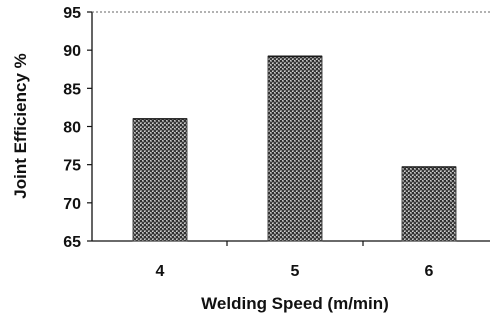 The width and height of the screenshot is (490, 324). What do you see at coordinates (295, 303) in the screenshot?
I see `x-axis-title: Welding Speed (m/min)` at bounding box center [295, 303].